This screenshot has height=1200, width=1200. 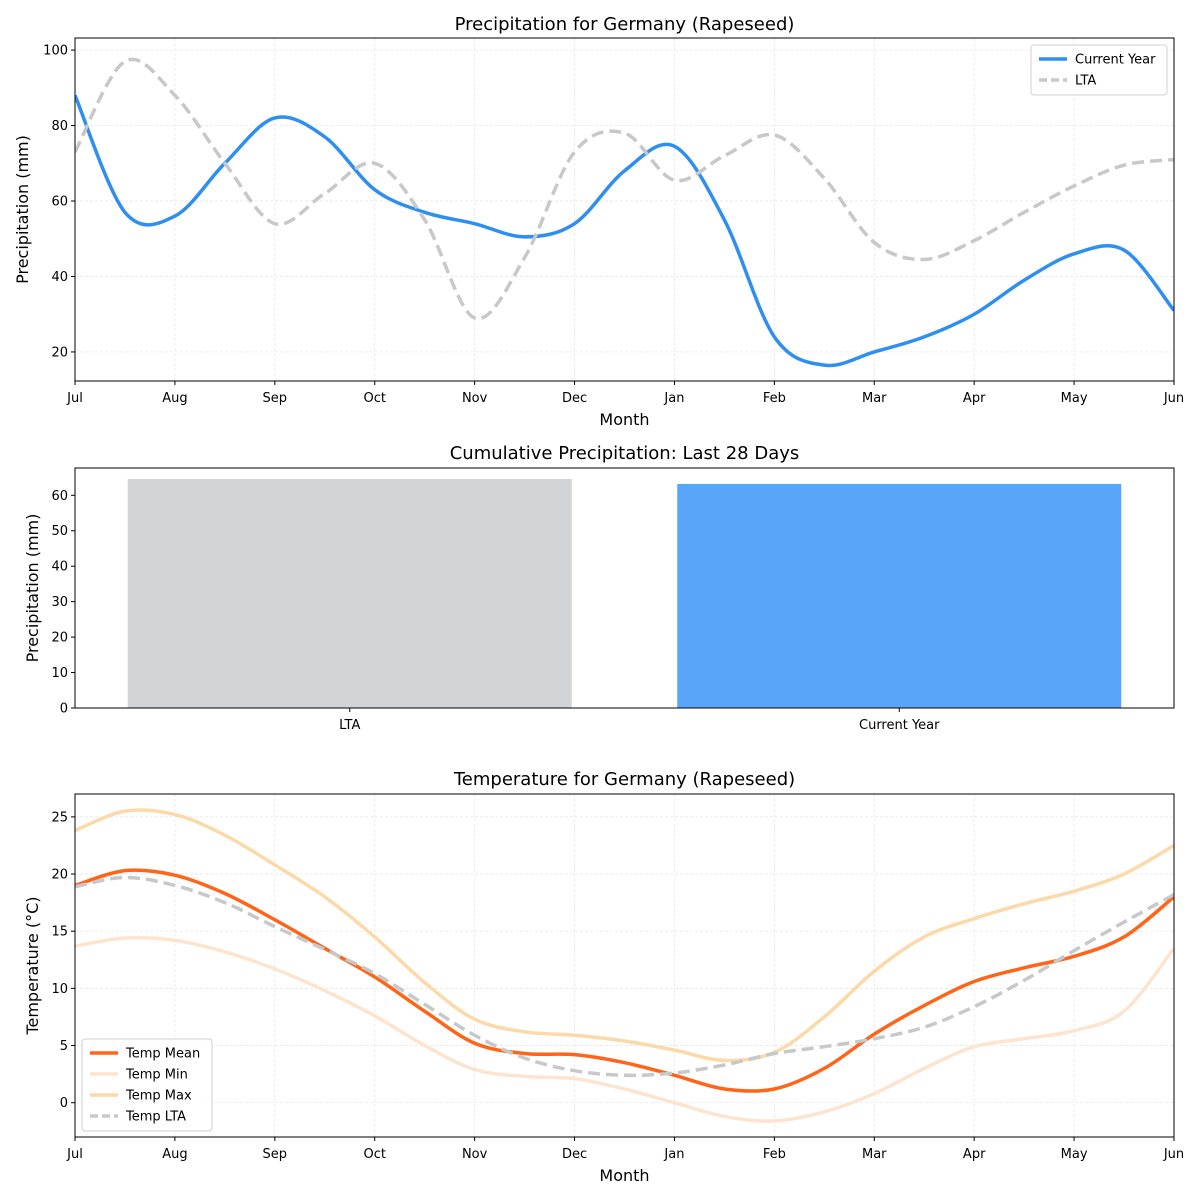 I want to click on legend-label: LTA, so click(x=1085, y=81).